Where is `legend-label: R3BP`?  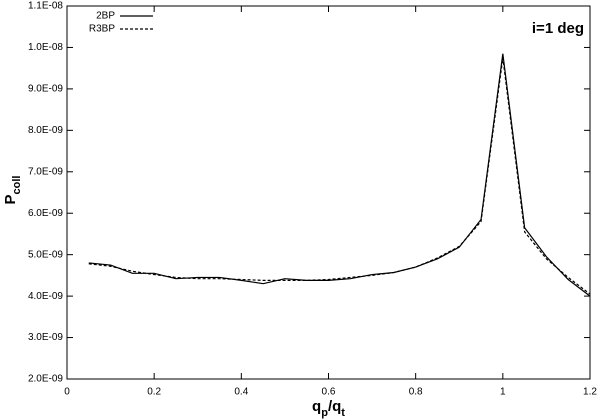 legend-label: R3BP is located at coordinates (102, 29).